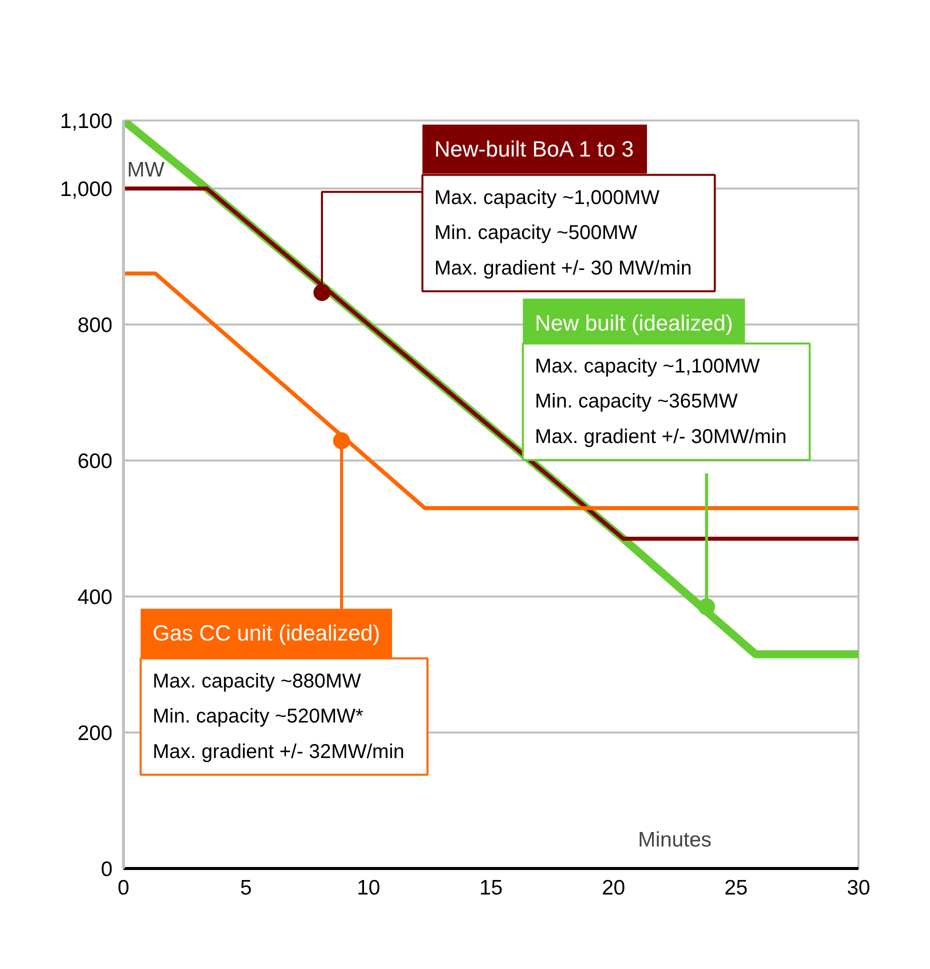  What do you see at coordinates (675, 840) in the screenshot?
I see `x-axis-title: Minutes` at bounding box center [675, 840].